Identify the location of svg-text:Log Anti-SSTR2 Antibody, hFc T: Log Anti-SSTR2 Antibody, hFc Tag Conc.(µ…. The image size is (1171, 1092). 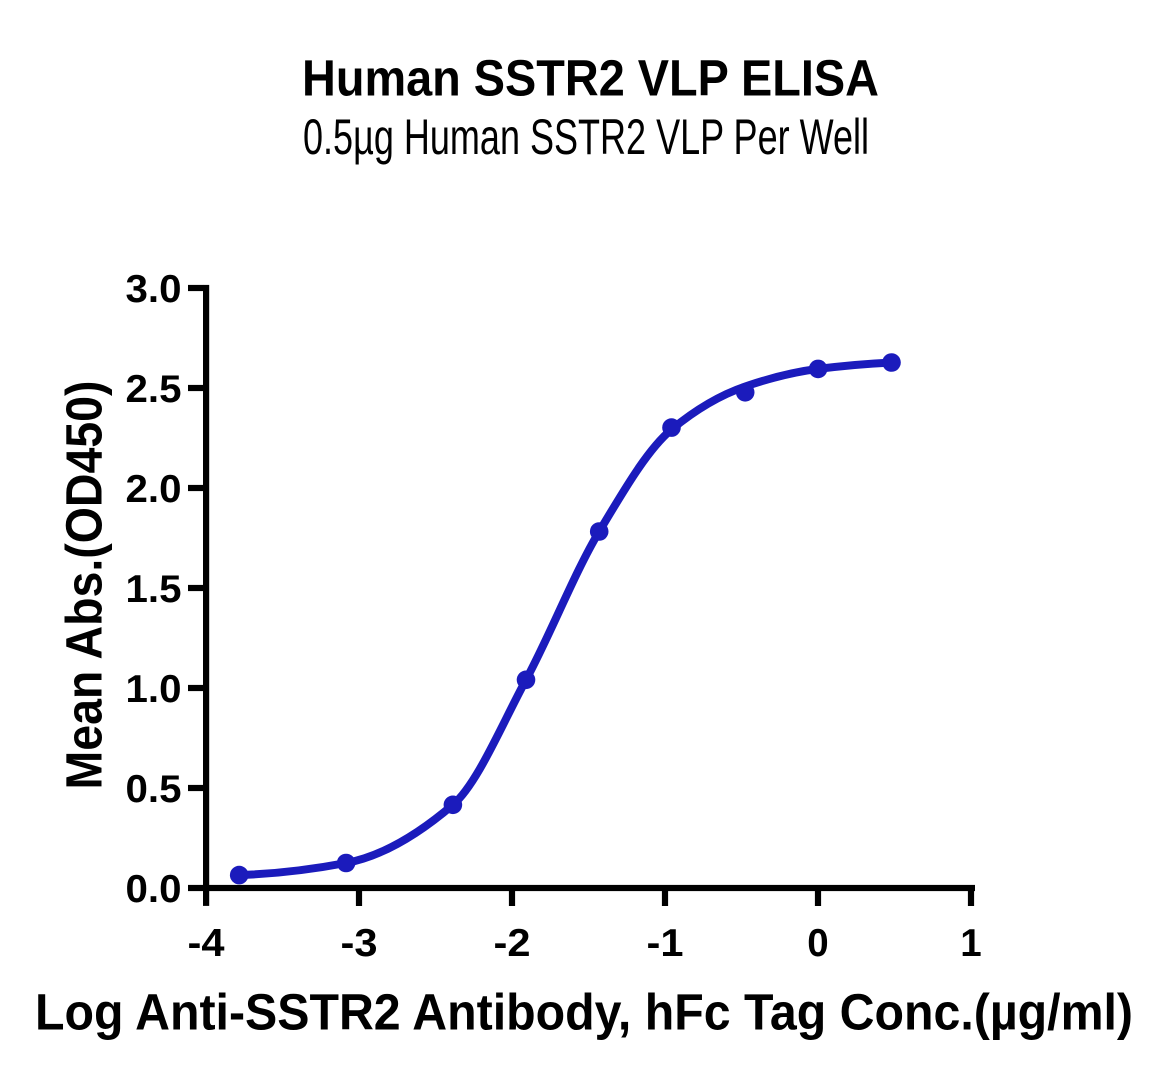
(584, 1012).